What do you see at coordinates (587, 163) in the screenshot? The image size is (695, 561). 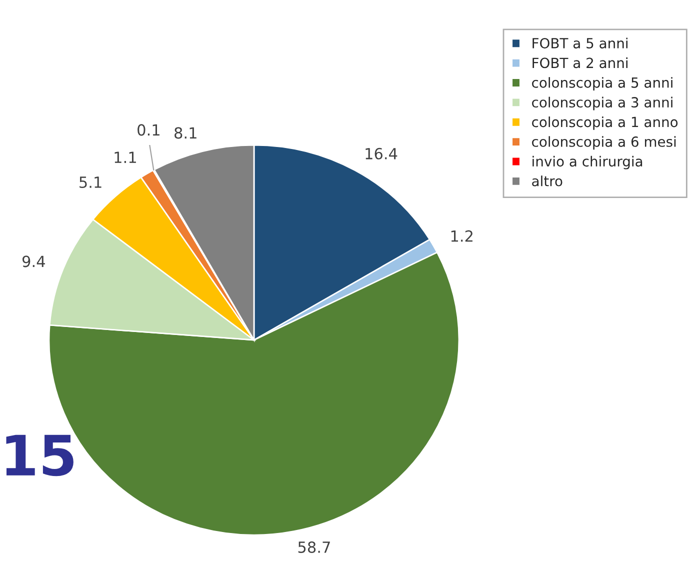 I see `legend-label: invio a chirurgia` at bounding box center [587, 163].